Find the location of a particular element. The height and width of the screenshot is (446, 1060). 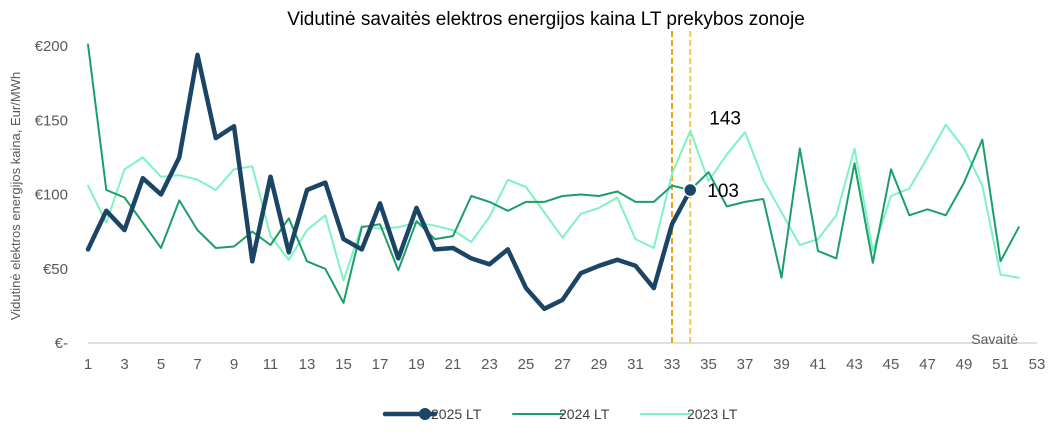

x-tick-label: 47 is located at coordinates (927, 364).